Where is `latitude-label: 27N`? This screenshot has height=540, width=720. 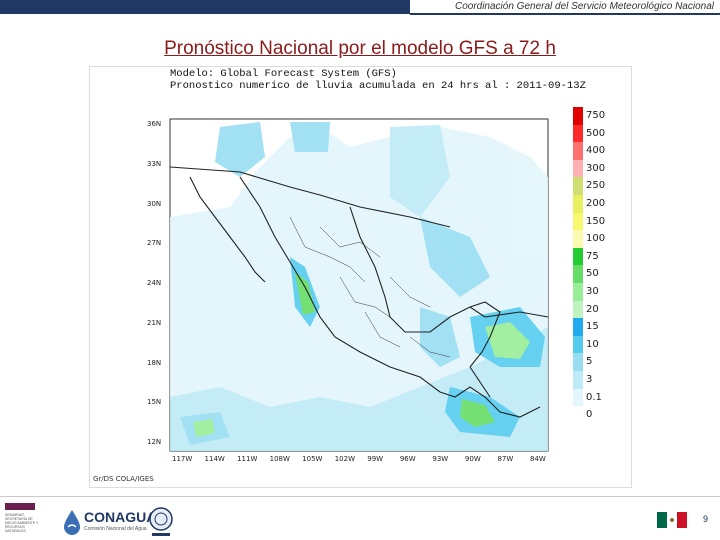
latitude-label: 27N is located at coordinates (154, 243).